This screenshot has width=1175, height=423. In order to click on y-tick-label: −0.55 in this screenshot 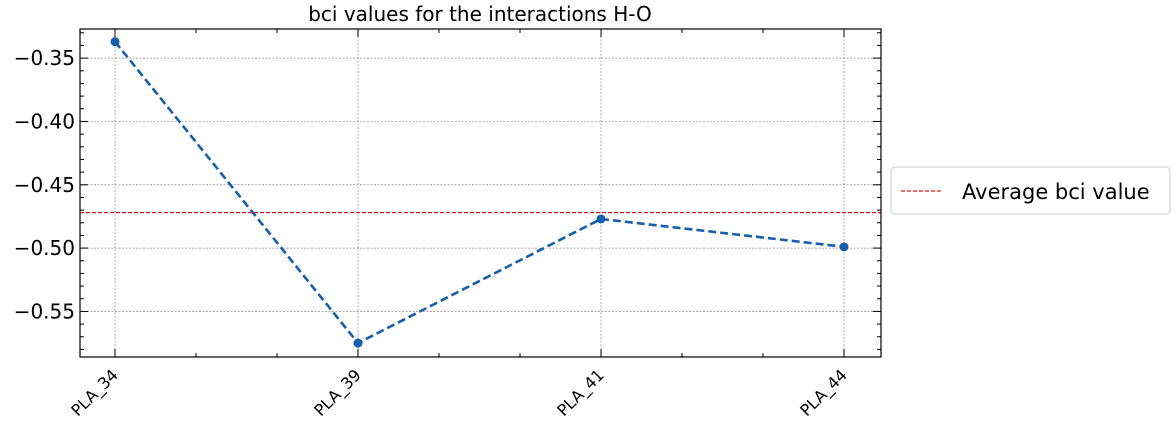, I will do `click(44, 311)`.